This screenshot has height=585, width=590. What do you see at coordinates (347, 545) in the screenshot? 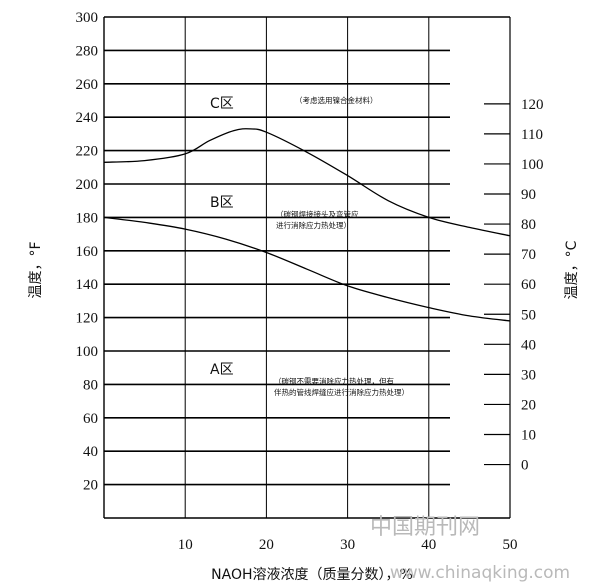
I see `x-tick-label-30: 30` at bounding box center [347, 545].